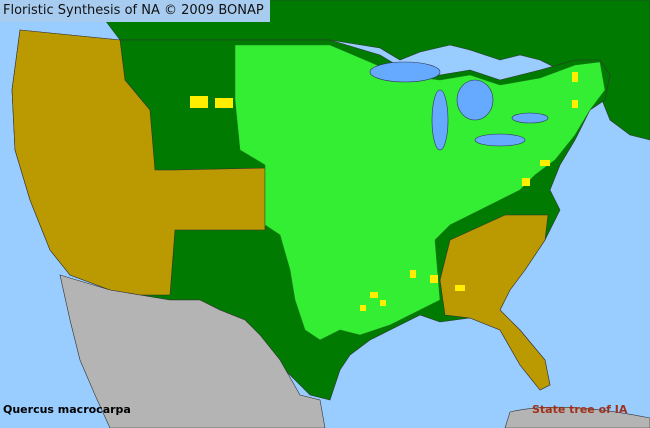 This screenshot has height=428, width=650. What do you see at coordinates (577, 417) in the screenshot?
I see `cuba` at bounding box center [577, 417].